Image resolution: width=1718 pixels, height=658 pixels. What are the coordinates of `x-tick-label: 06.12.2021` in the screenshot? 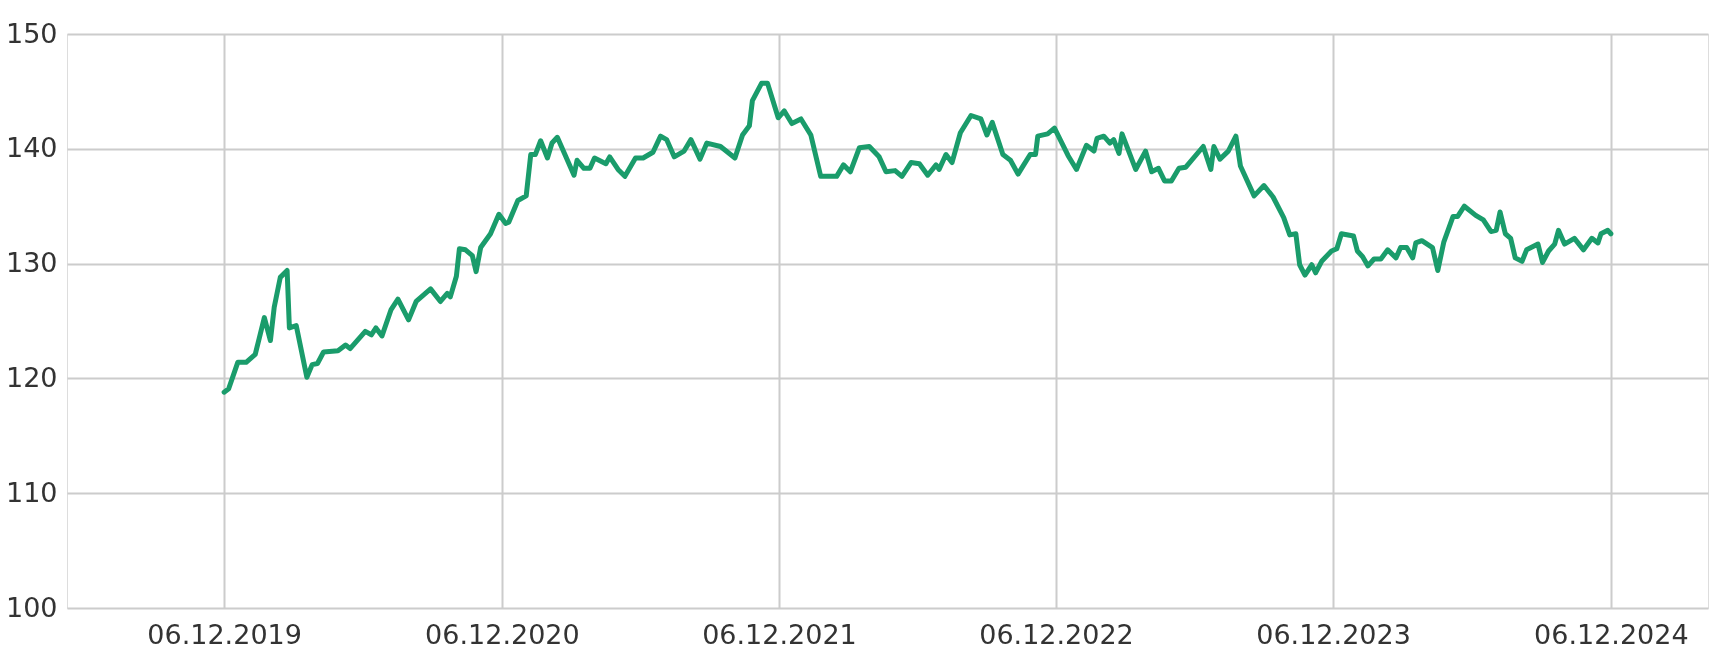 It's located at (779, 634).